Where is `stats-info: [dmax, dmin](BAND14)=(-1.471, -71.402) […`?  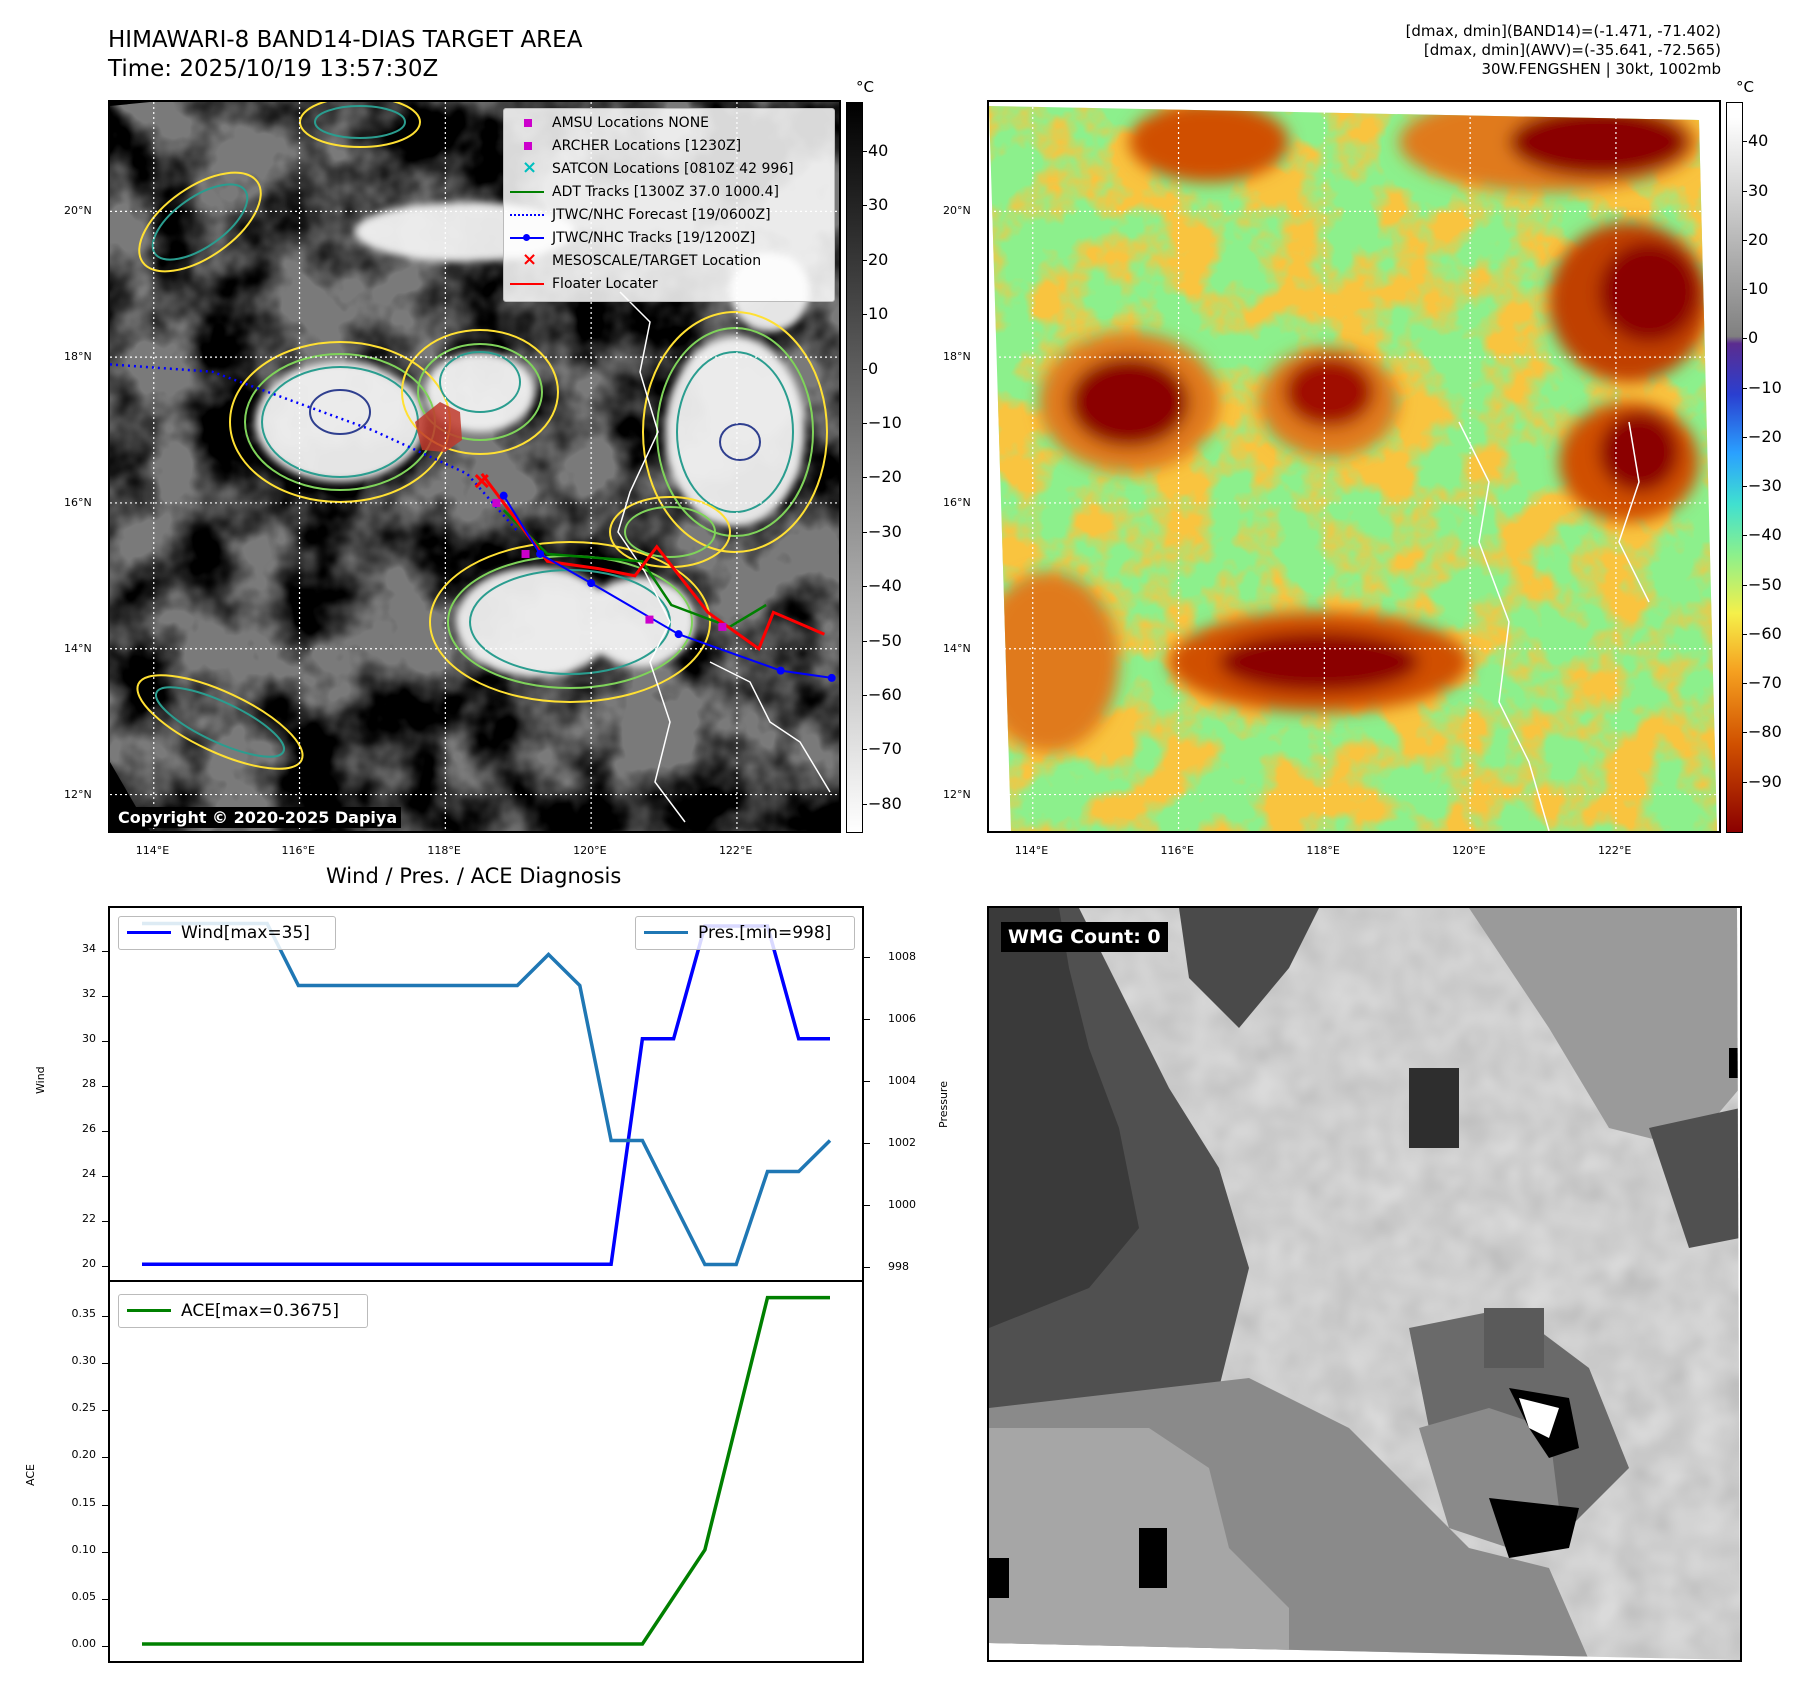 stats-info: [dmax, dmin](BAND14)=(-1.471, -71.402) [… is located at coordinates (1563, 50).